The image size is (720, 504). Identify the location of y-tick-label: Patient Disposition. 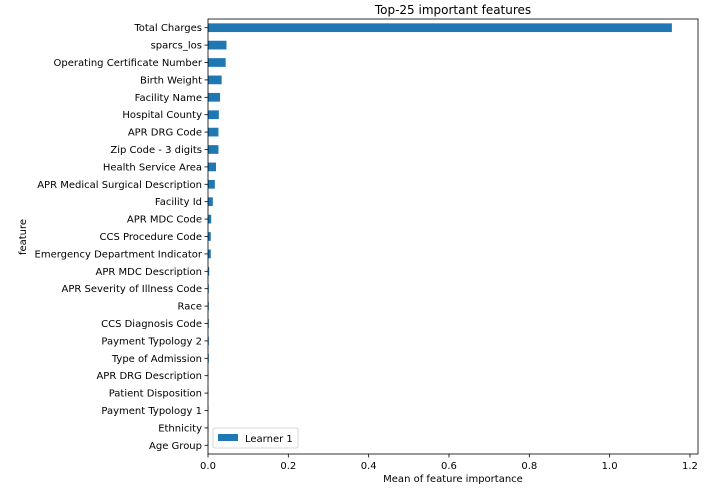
(155, 394).